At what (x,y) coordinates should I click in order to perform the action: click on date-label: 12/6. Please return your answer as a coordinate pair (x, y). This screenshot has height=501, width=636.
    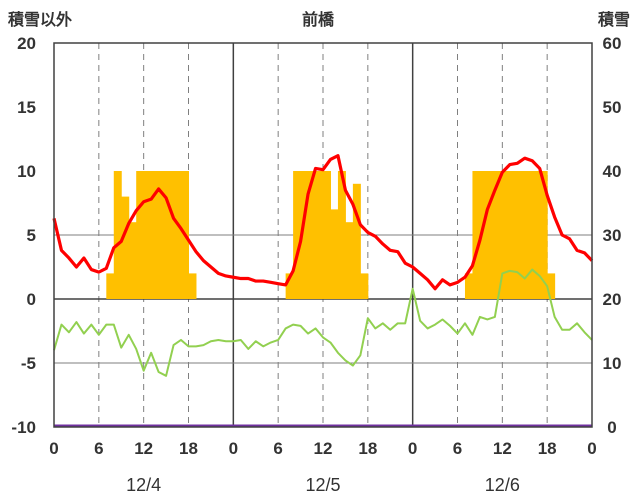
    Looking at the image, I should click on (502, 485).